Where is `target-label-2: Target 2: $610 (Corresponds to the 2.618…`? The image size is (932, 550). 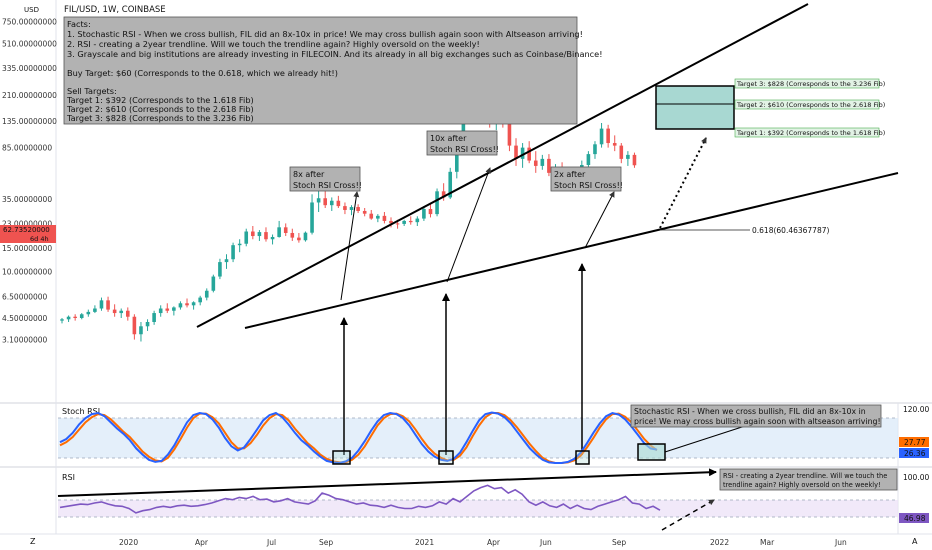
target-label-2: Target 2: $610 (Corresponds to the 2.618… is located at coordinates (810, 105).